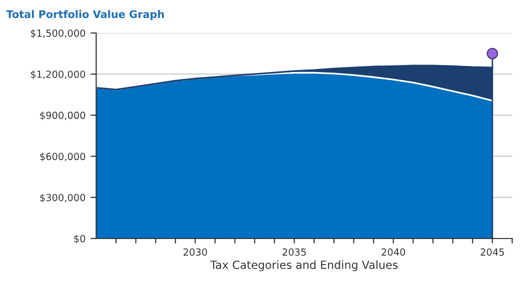  I want to click on y-tick-label: $300,000, so click(63, 198).